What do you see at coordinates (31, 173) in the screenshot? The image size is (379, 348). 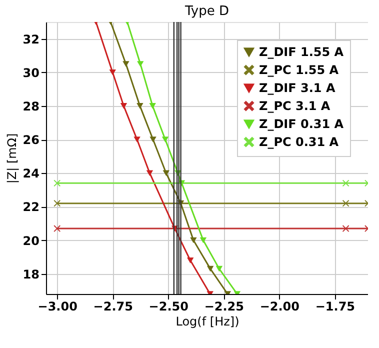 I see `y-tick-label: 24` at bounding box center [31, 173].